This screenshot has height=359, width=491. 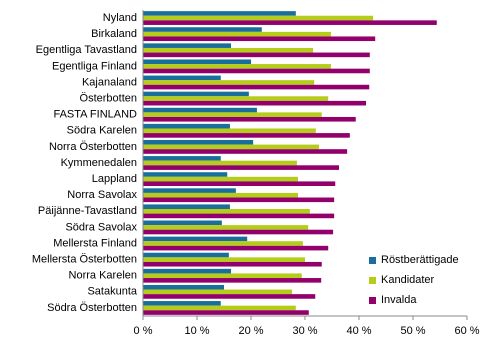 What do you see at coordinates (108, 98) in the screenshot?
I see `y-tick-label: Österbotten` at bounding box center [108, 98].